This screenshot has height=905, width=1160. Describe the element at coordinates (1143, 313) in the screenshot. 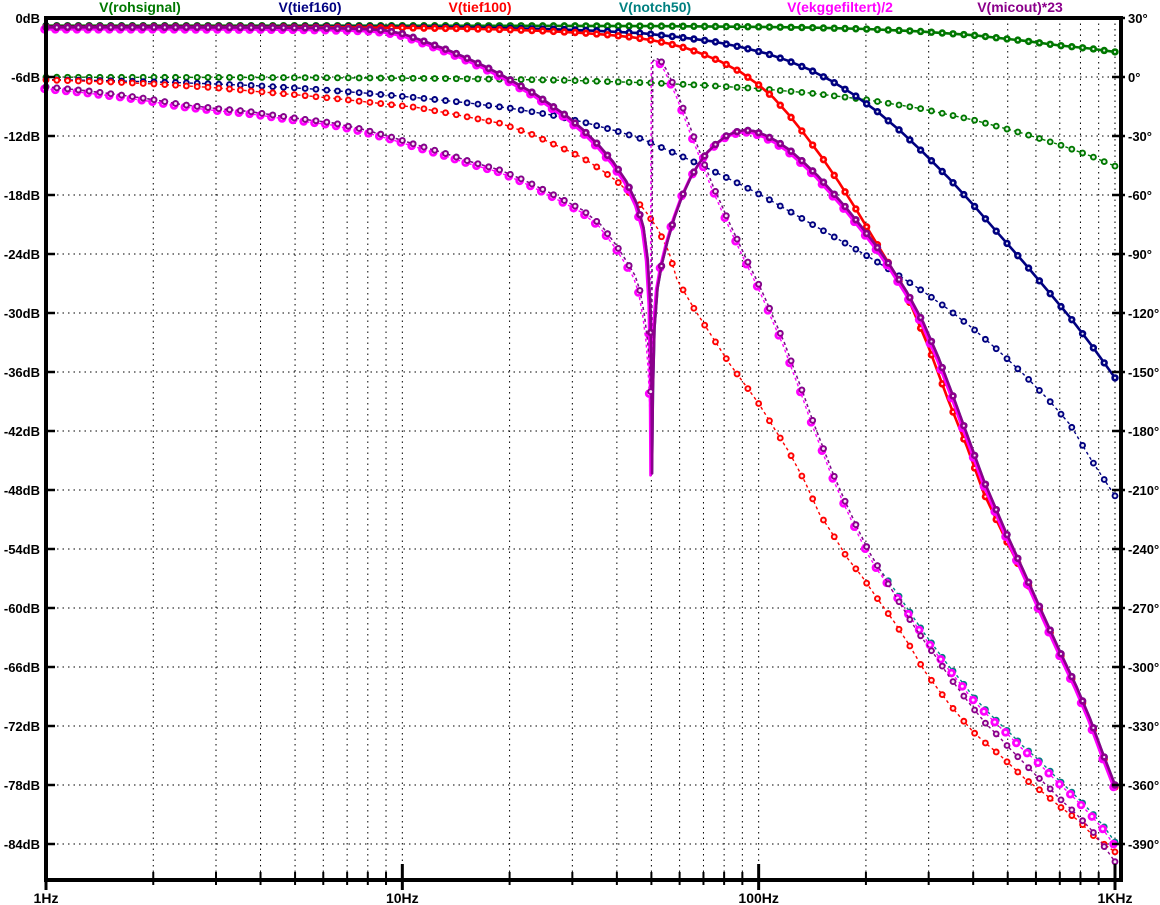

I see `y-right-tick-label: -120°` at that location.